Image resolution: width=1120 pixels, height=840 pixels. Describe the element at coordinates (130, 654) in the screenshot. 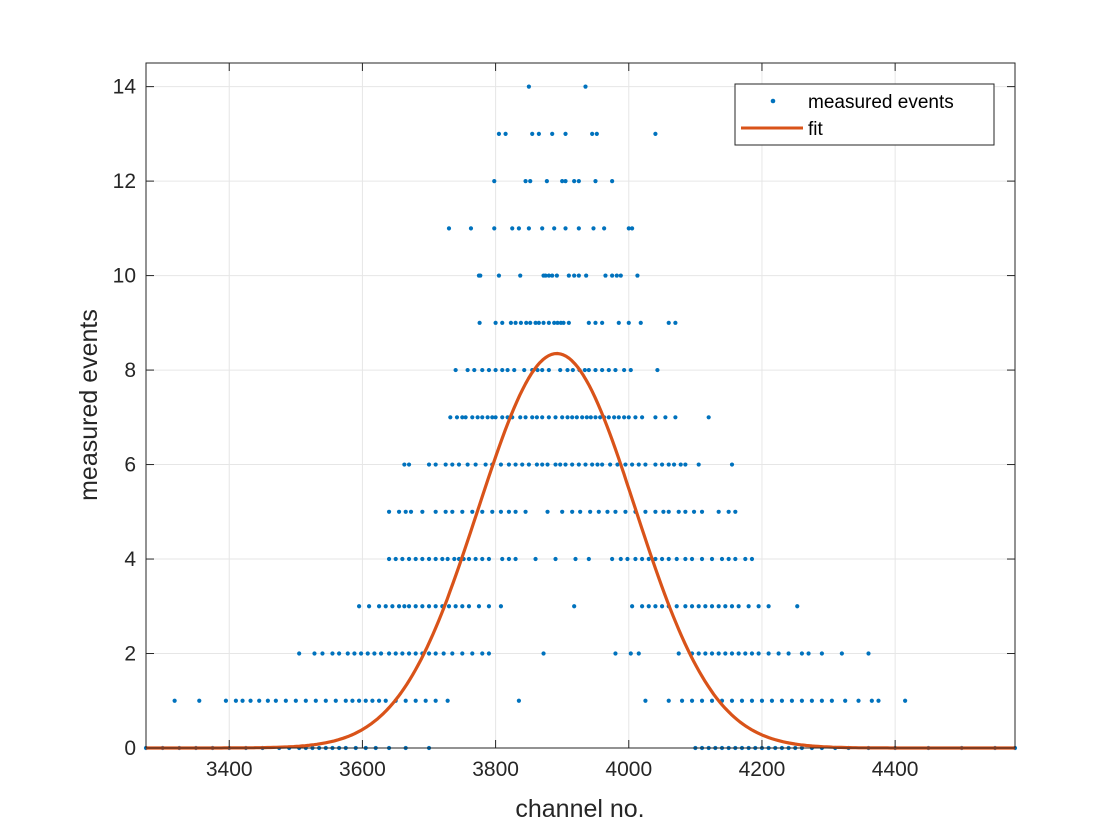

I see `y-tick-label: 2` at that location.